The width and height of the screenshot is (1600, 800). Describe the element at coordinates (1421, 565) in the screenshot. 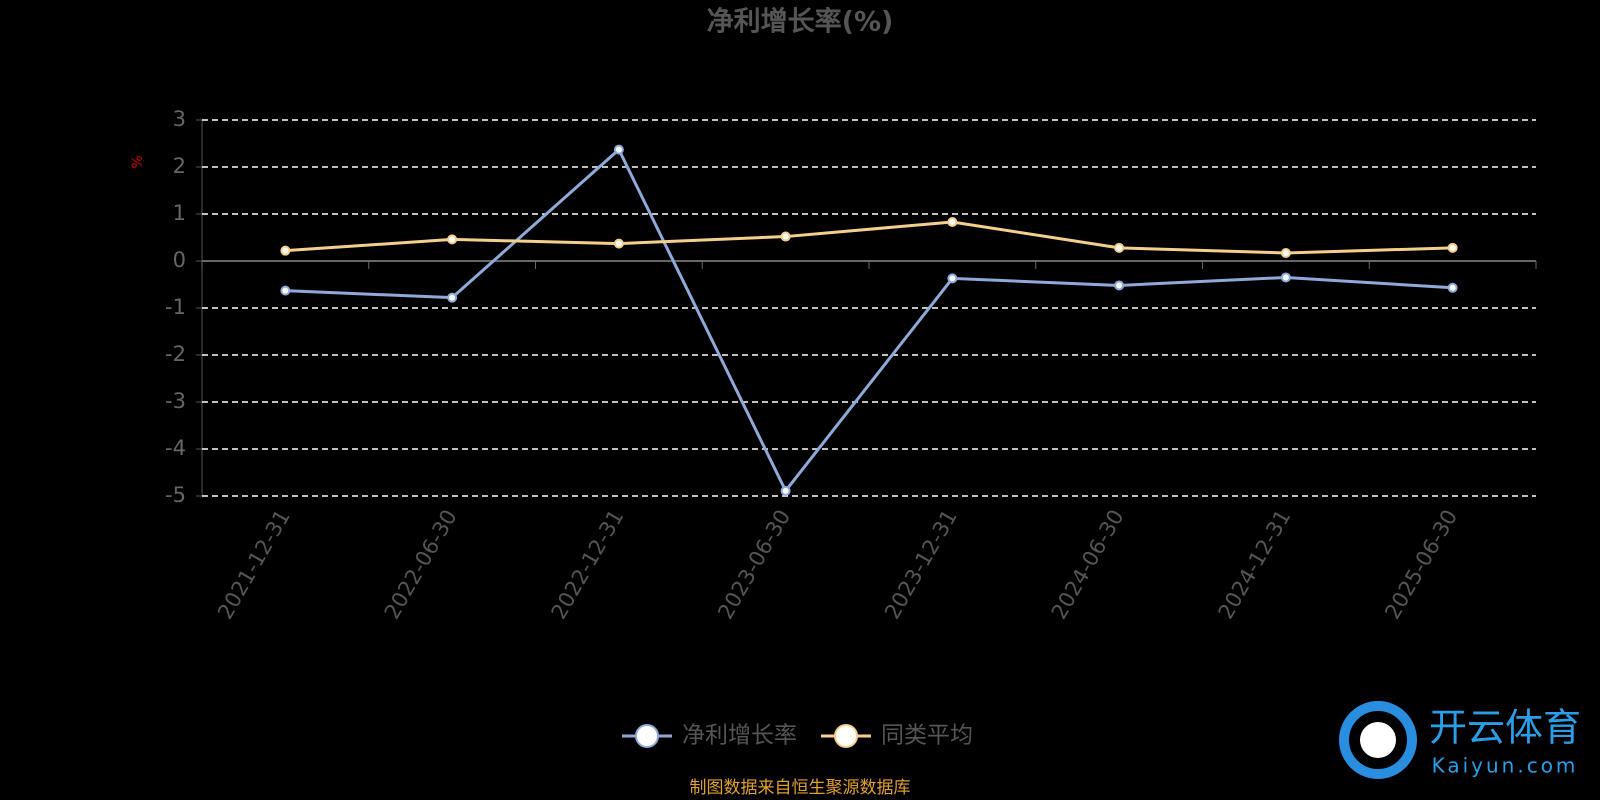

I see `x-tick-label: 2025-06-30` at that location.